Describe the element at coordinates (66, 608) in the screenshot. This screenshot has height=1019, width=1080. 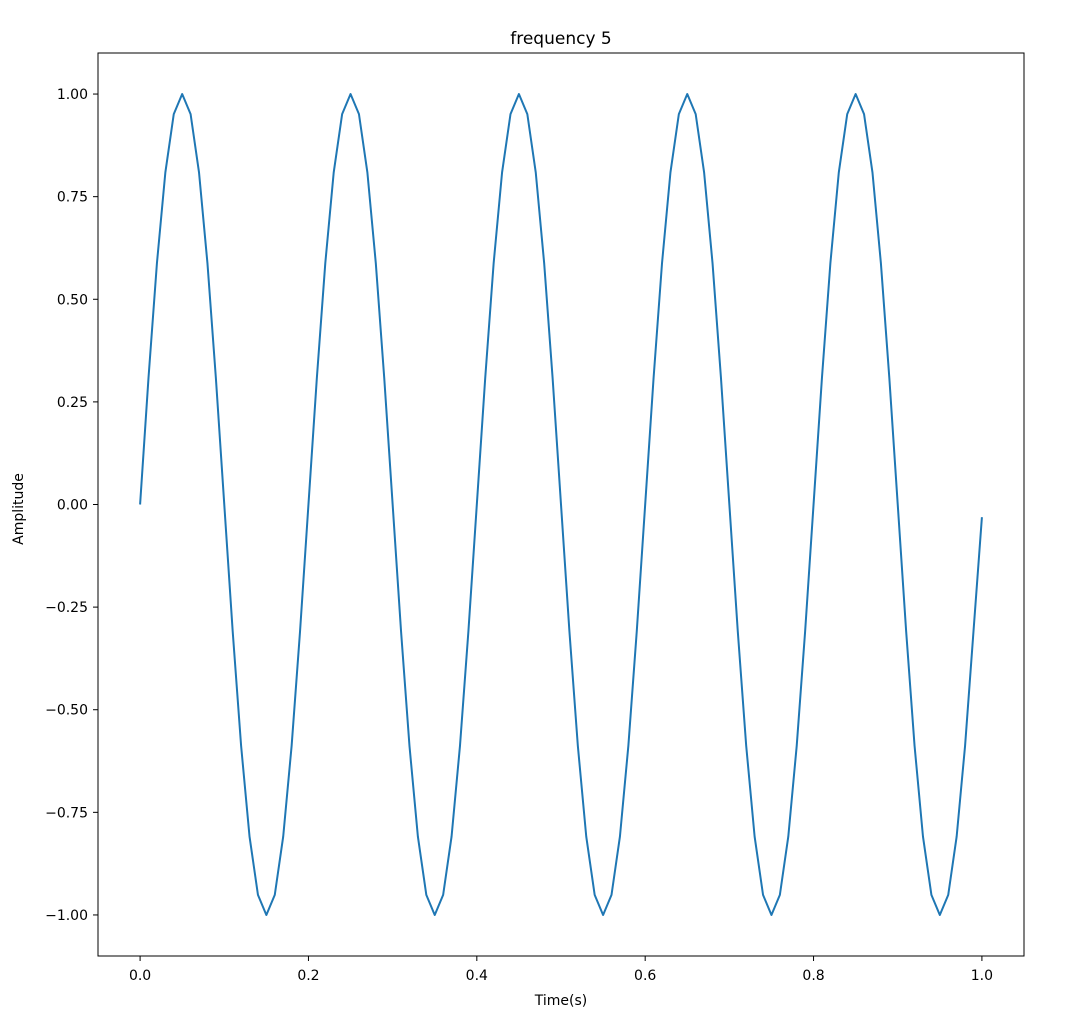
I see `y-tick-label: −0.25` at that location.